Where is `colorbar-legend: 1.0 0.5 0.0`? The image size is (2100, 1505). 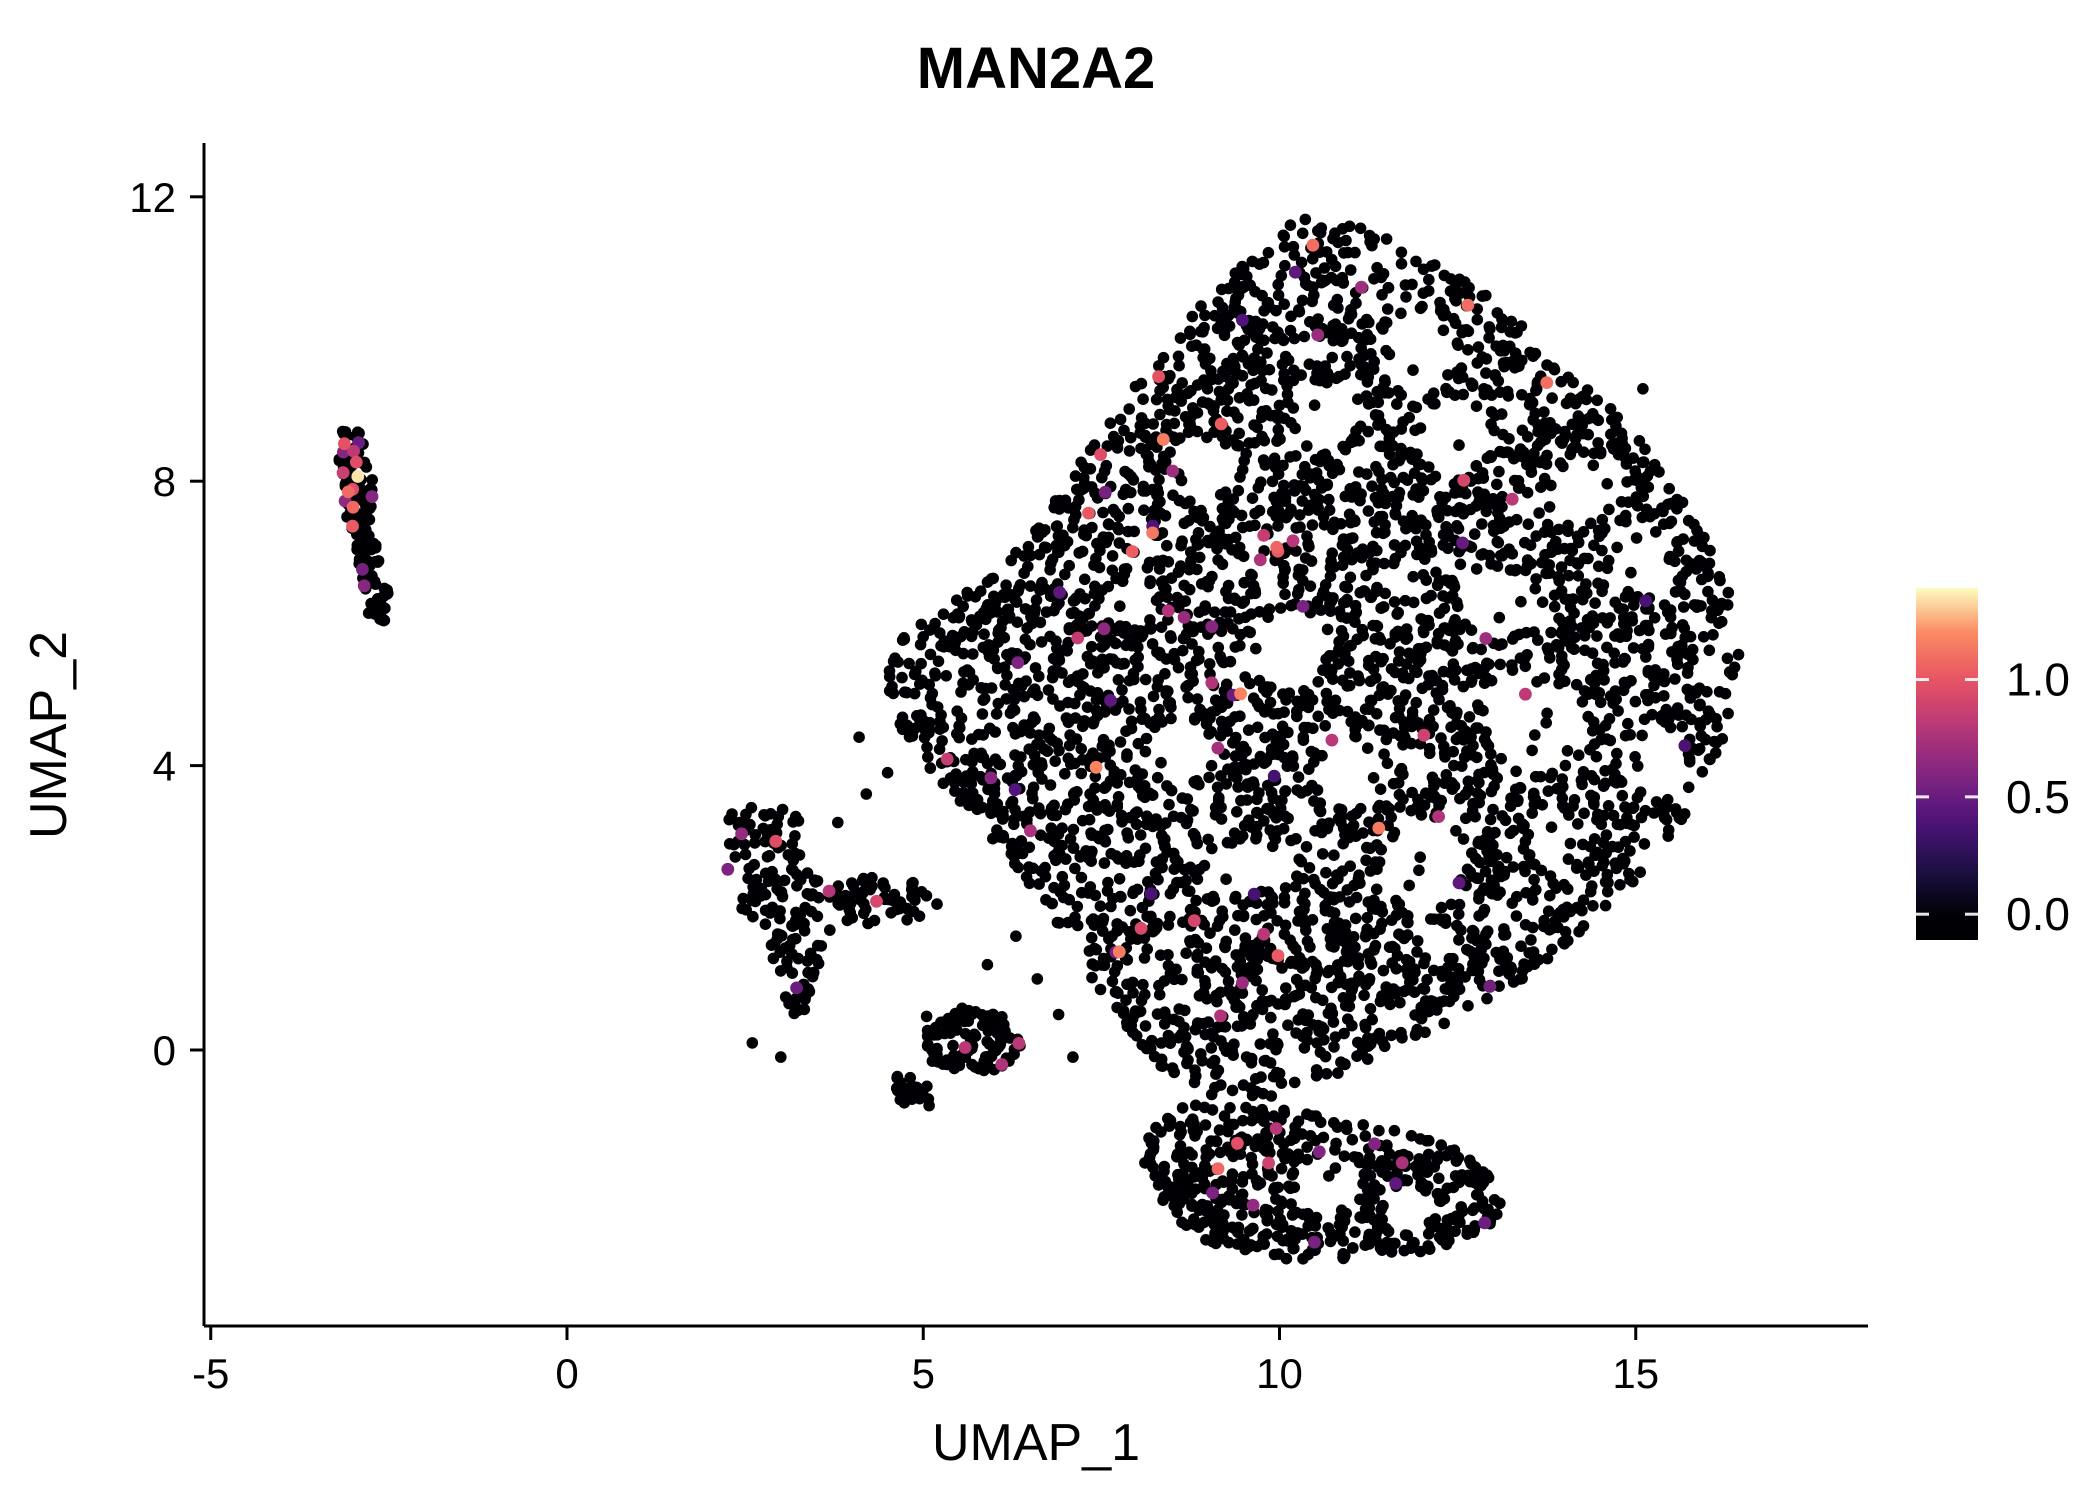
colorbar-legend: 1.0 0.5 0.0 is located at coordinates (1993, 764).